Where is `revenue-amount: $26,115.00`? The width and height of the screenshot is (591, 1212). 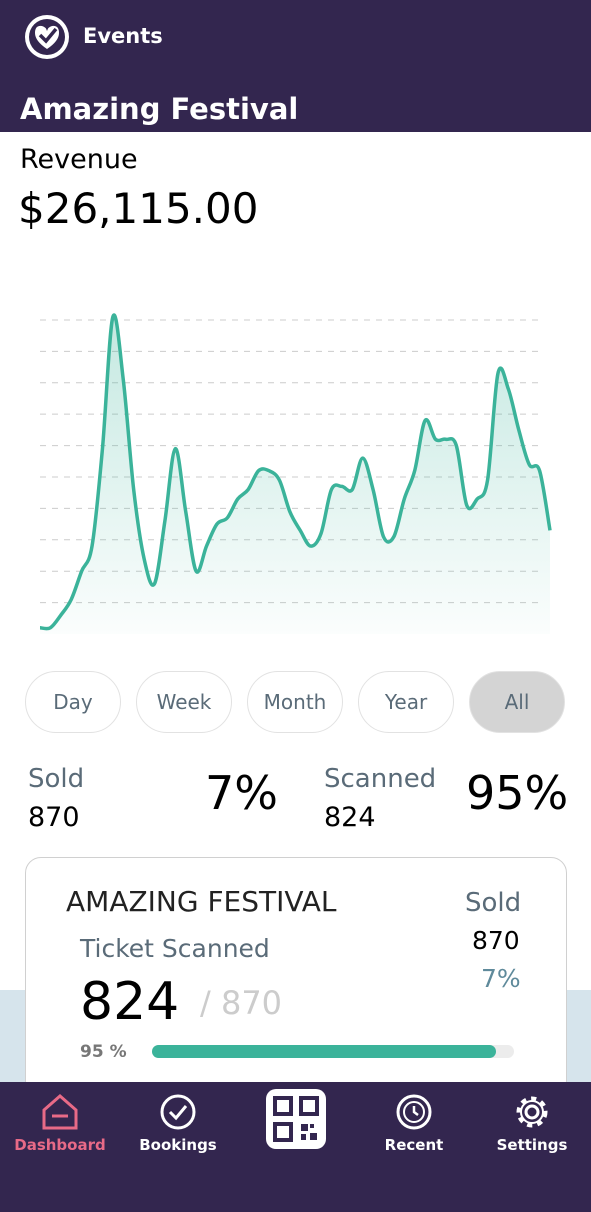 revenue-amount: $26,115.00 is located at coordinates (138, 208).